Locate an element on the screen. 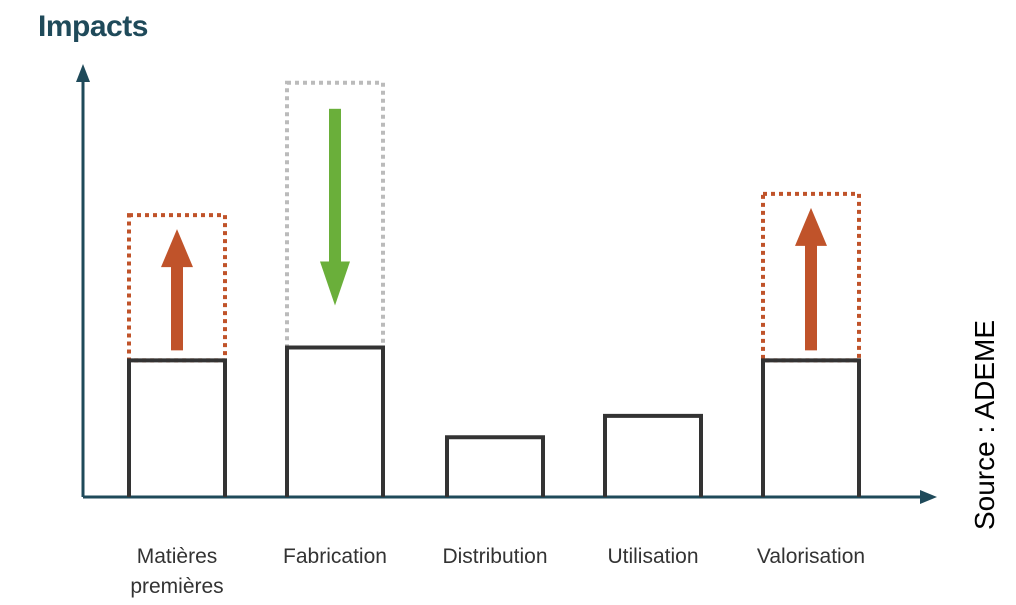 The width and height of the screenshot is (1016, 605). projection-box is located at coordinates (811, 277).